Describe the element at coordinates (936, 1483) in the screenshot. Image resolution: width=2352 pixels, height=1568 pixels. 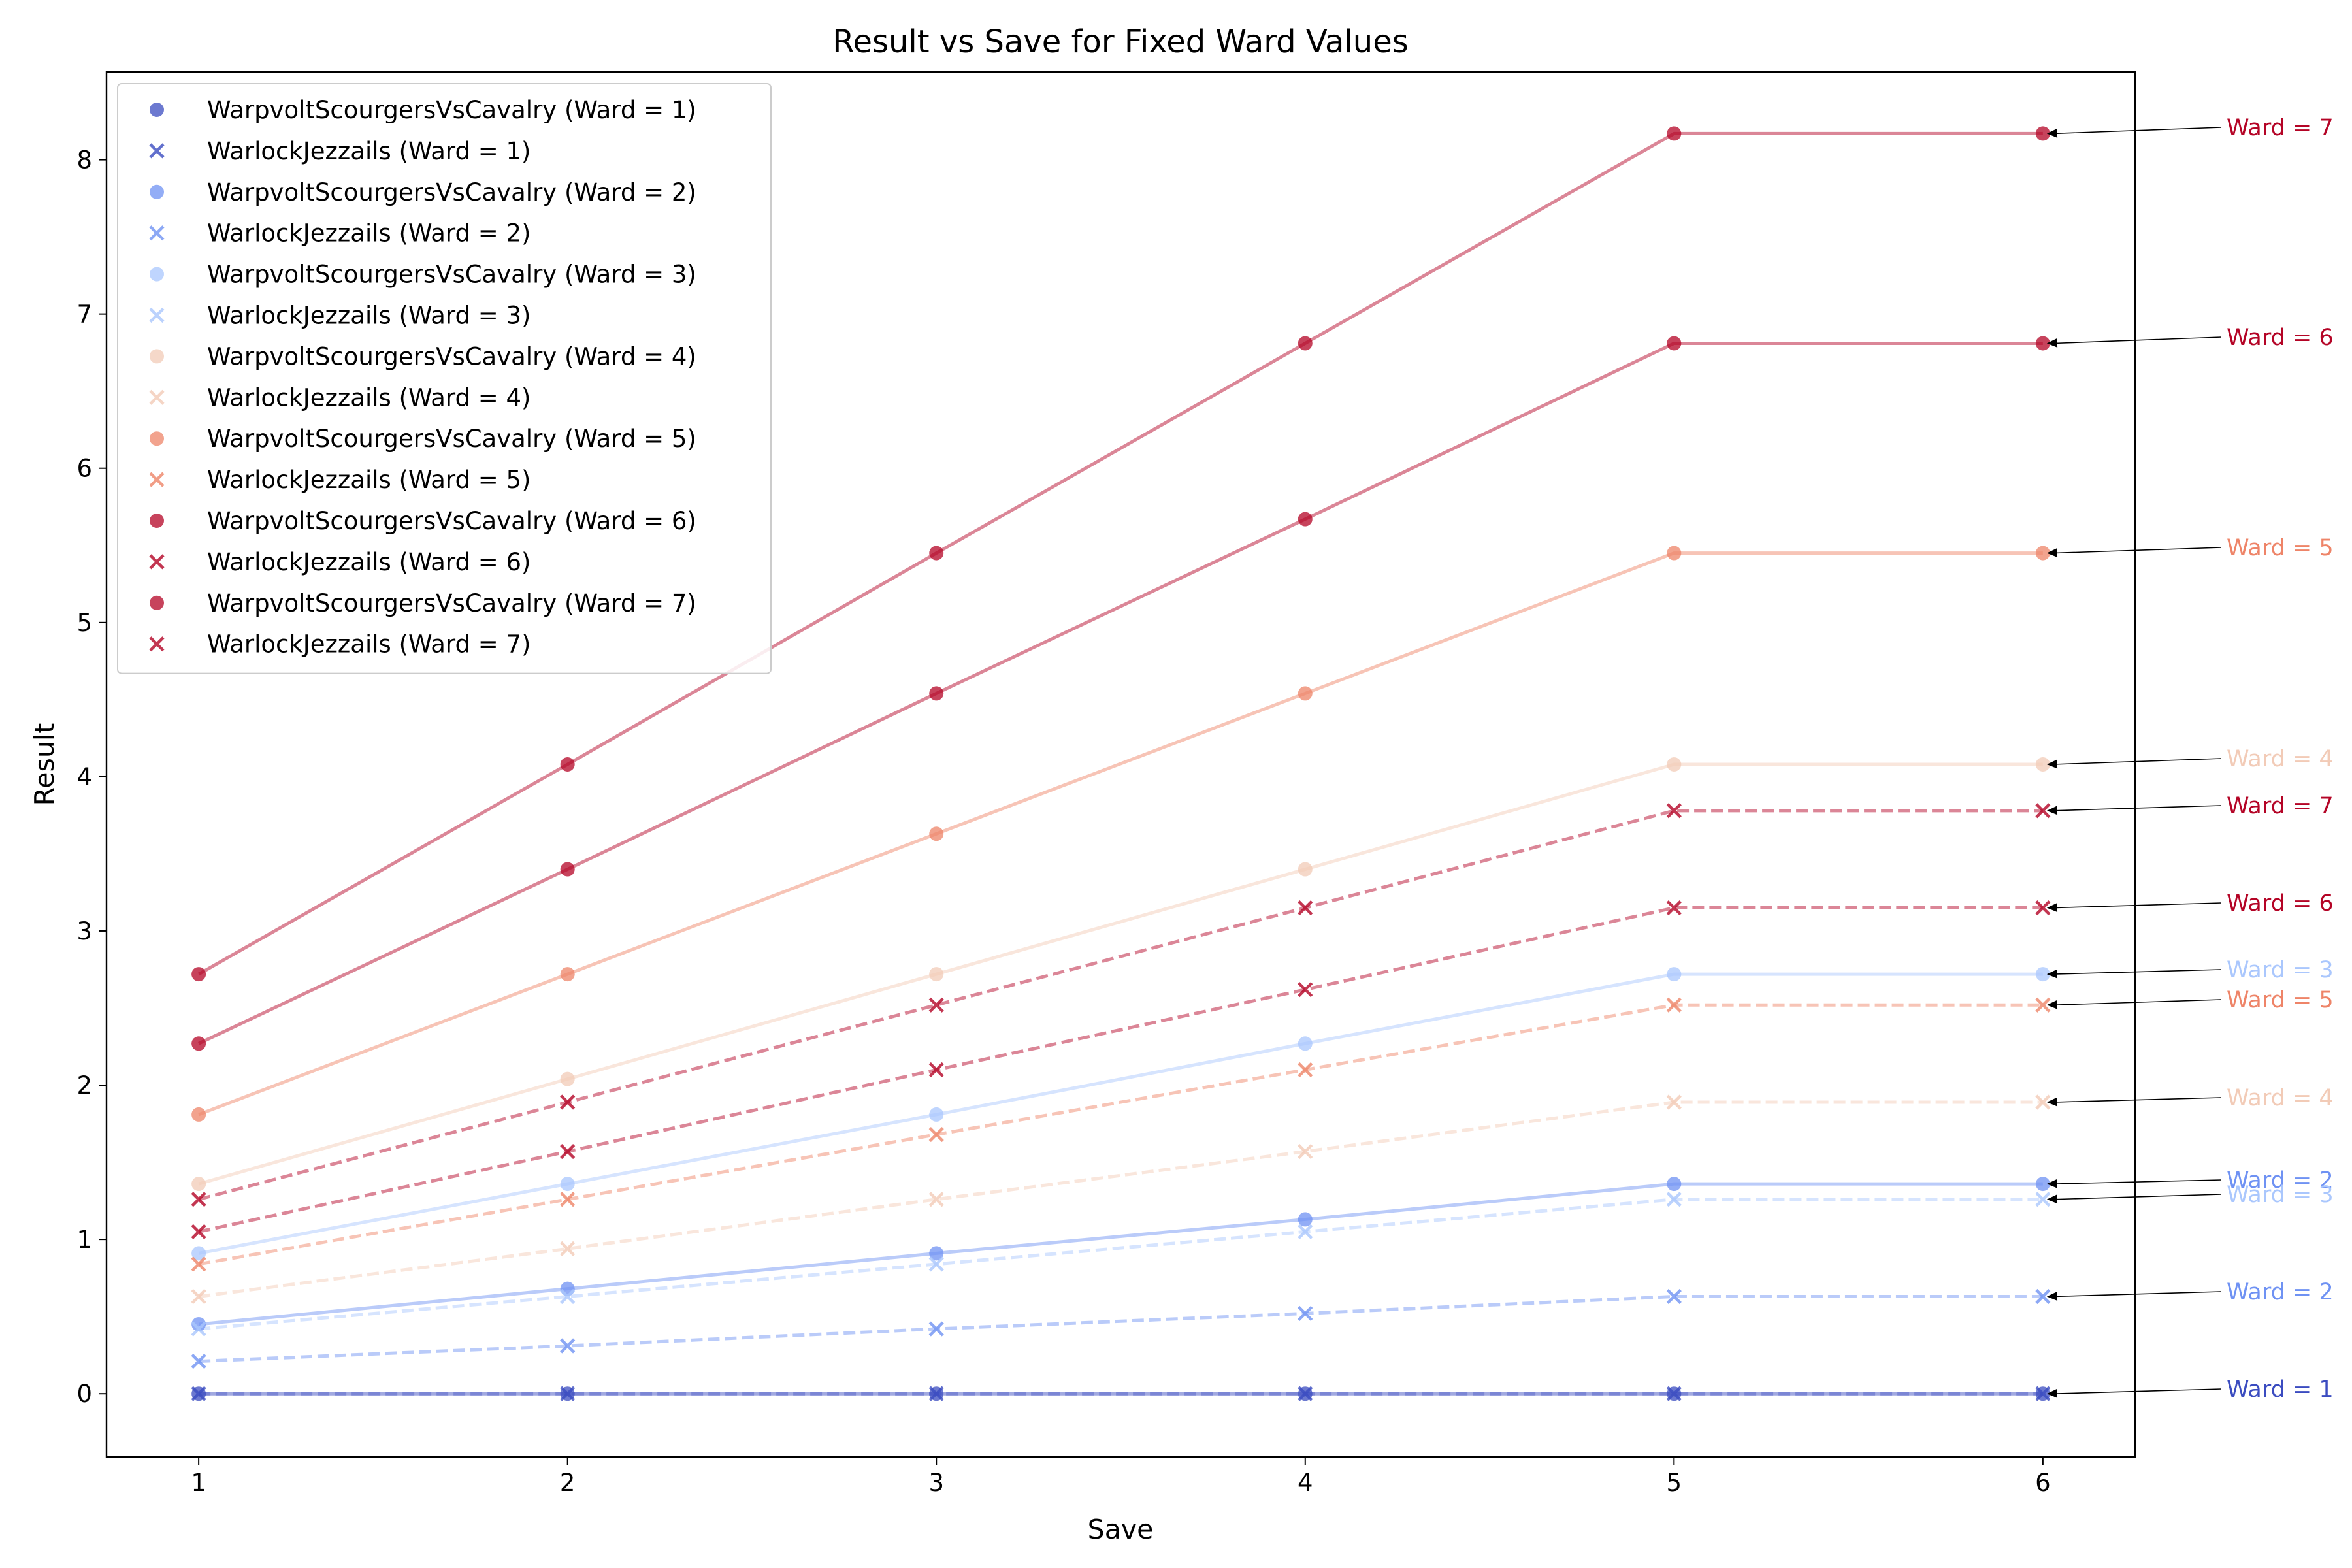
I see `x-tick-label: 3` at that location.